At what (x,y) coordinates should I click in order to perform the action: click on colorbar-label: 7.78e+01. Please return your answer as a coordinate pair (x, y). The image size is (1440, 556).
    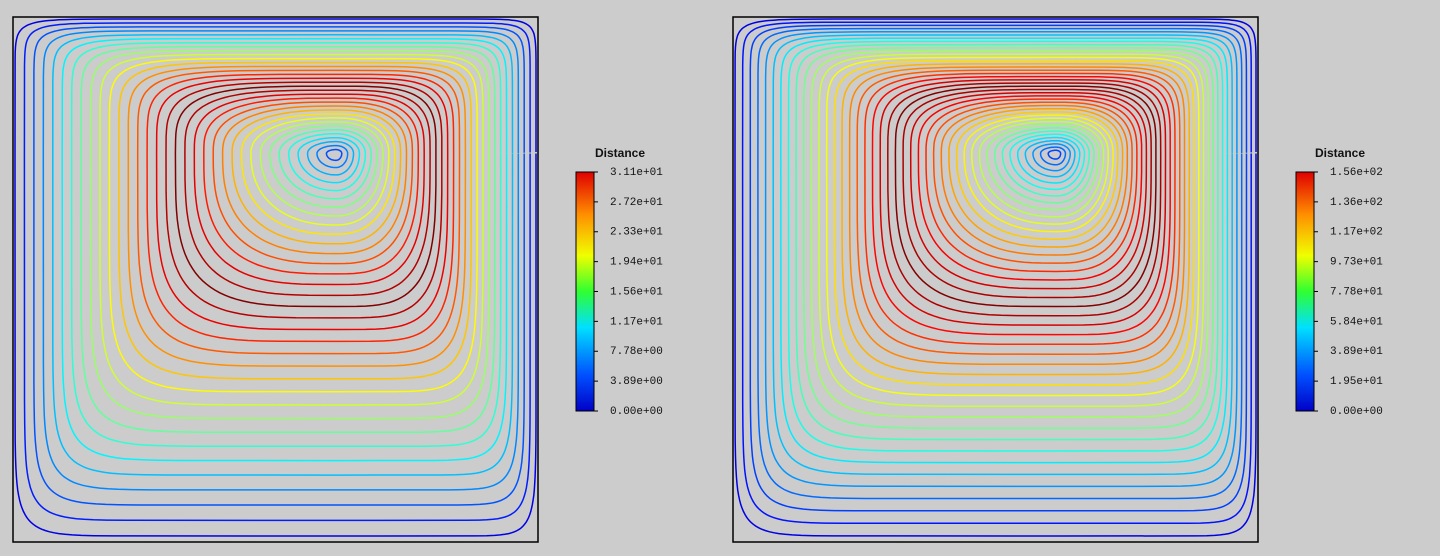
    Looking at the image, I should click on (1356, 292).